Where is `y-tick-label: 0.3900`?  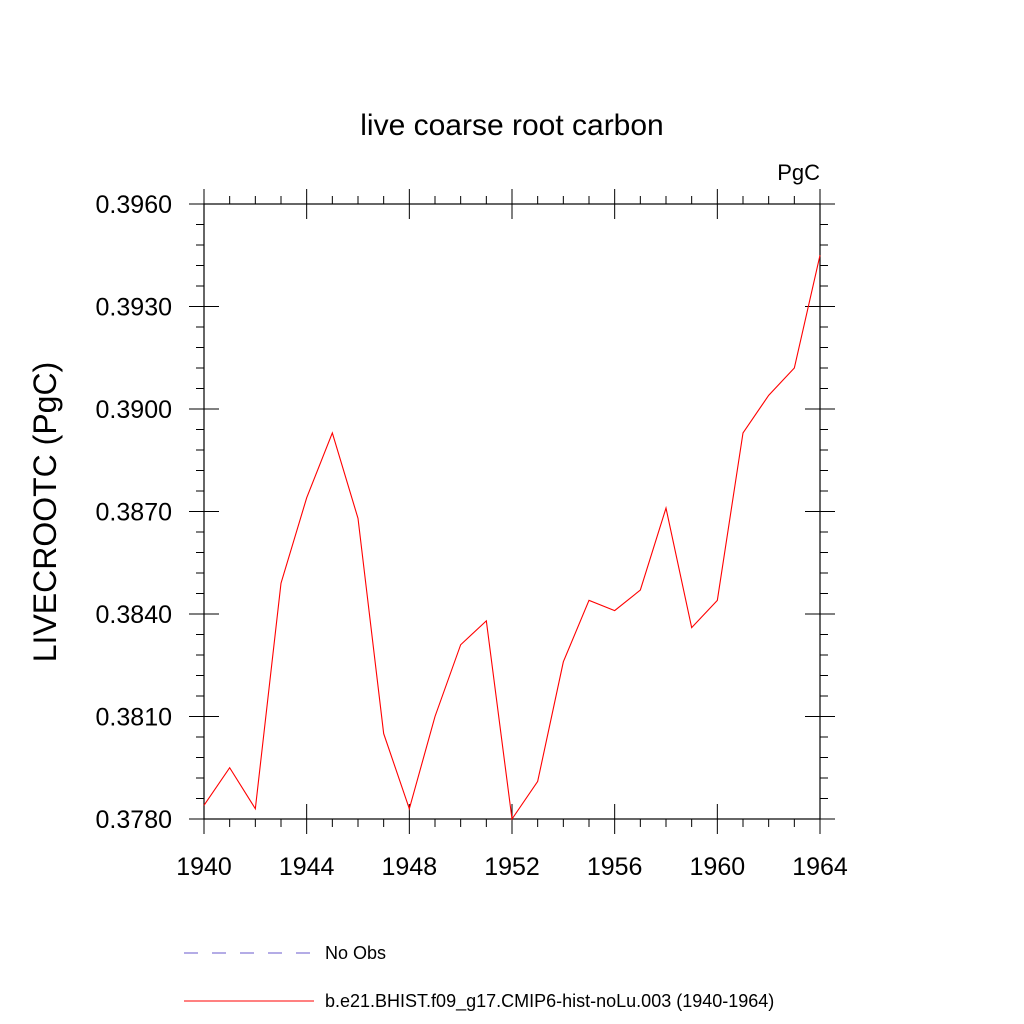
y-tick-label: 0.3900 is located at coordinates (134, 410).